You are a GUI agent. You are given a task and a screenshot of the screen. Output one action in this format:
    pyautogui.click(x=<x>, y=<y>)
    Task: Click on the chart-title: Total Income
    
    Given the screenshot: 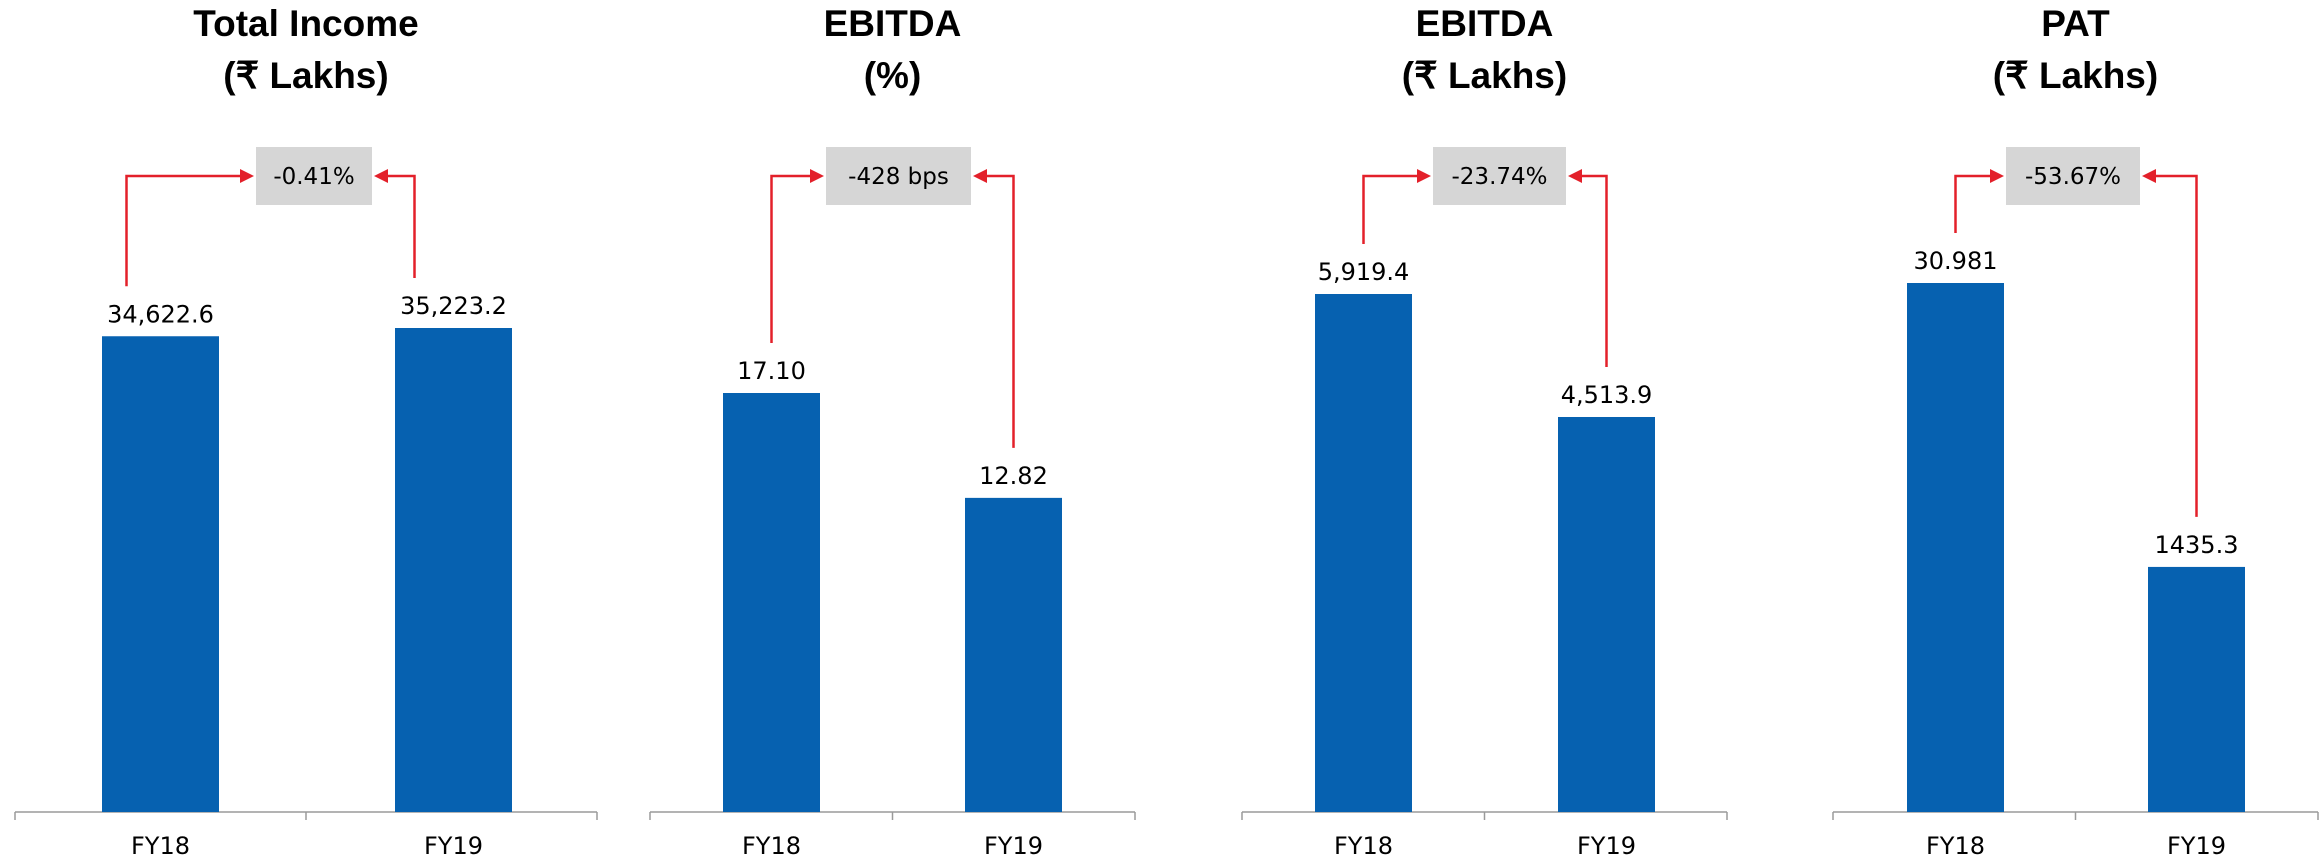 What is the action you would take?
    pyautogui.click(x=305, y=23)
    